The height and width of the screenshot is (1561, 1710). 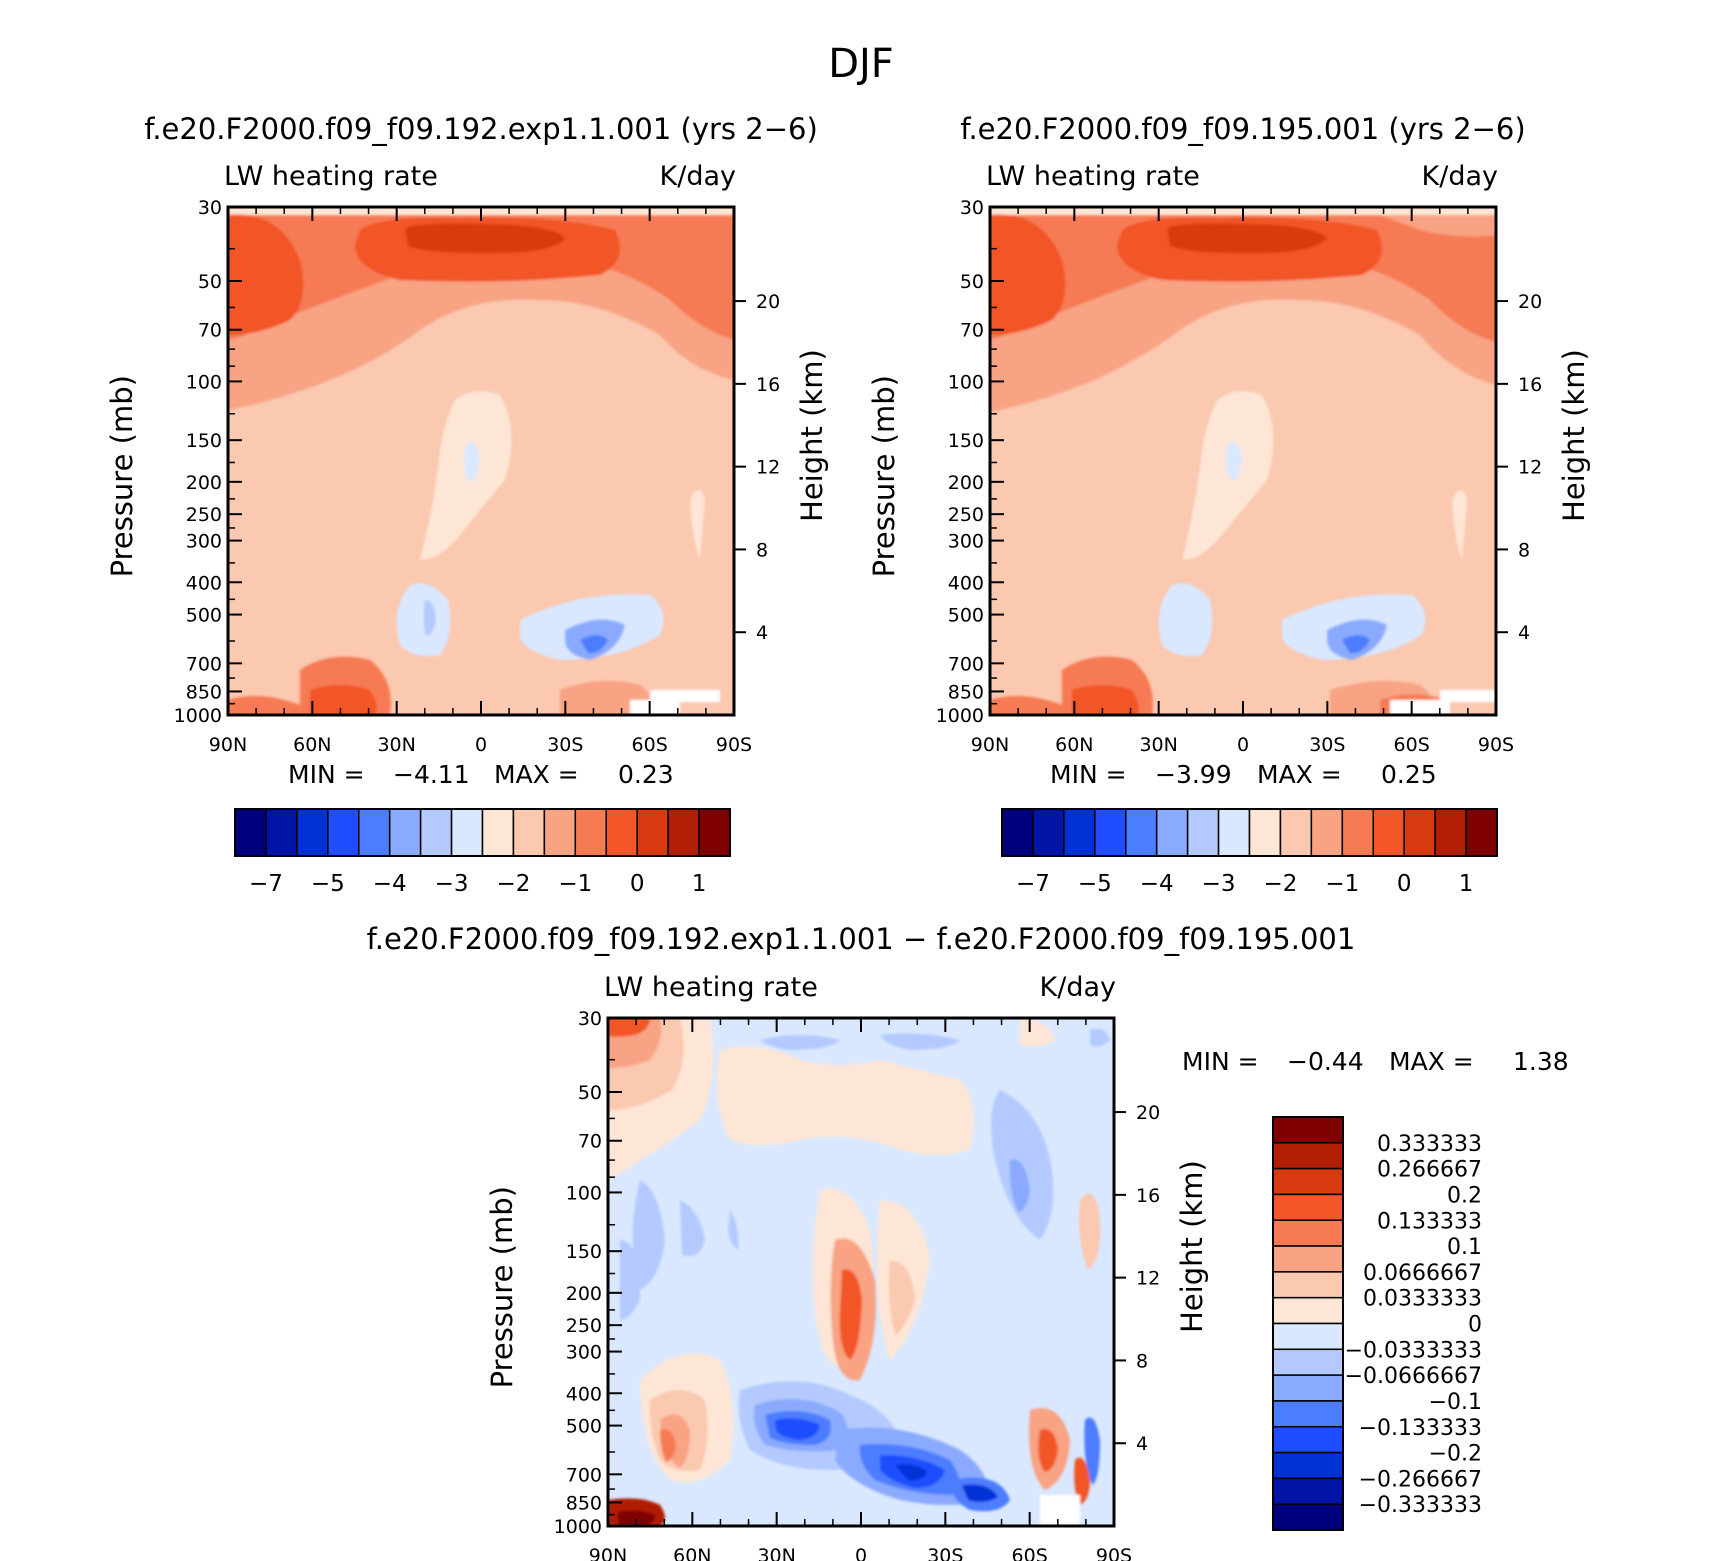 What do you see at coordinates (584, 1394) in the screenshot?
I see `panel-c-y-tick-label: 400` at bounding box center [584, 1394].